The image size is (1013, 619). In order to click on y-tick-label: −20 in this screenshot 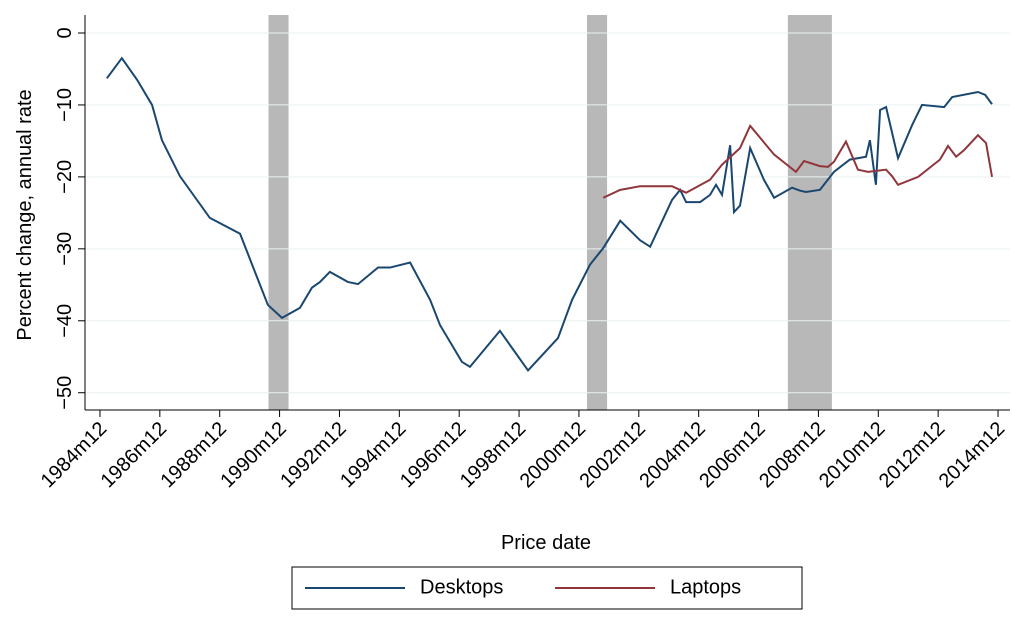, I will do `click(65, 177)`.